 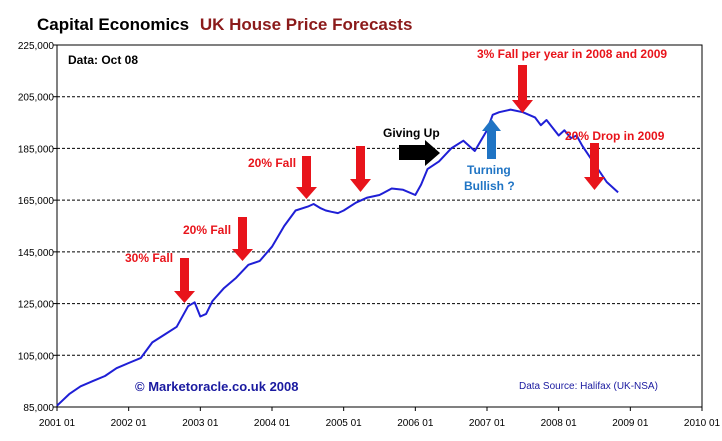 I want to click on arrow-fall-2005, so click(x=360, y=169).